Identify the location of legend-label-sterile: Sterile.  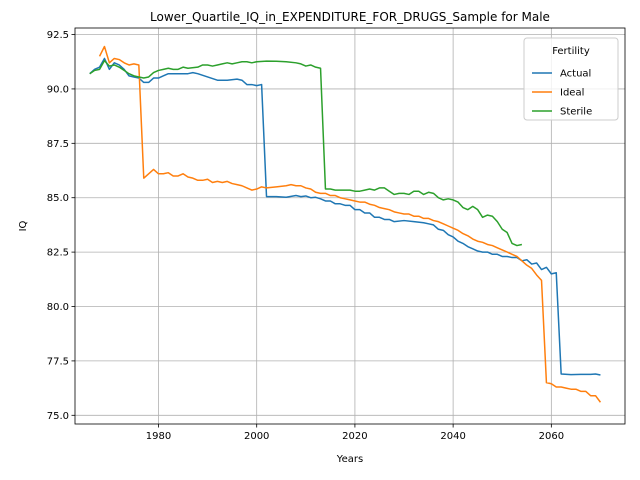
(576, 112).